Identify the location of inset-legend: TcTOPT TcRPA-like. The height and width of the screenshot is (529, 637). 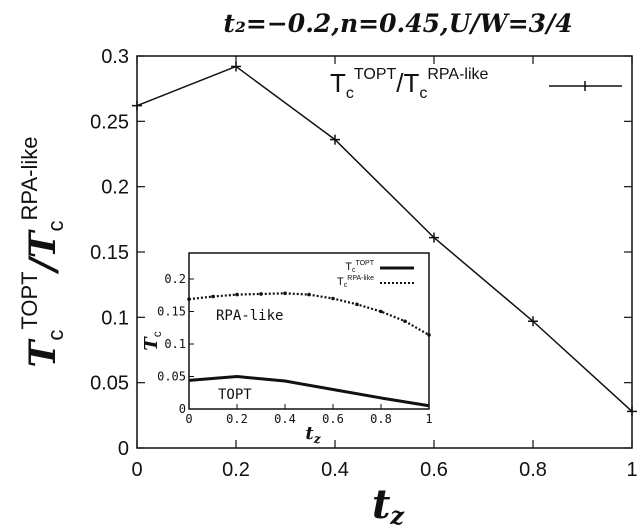
(375, 274).